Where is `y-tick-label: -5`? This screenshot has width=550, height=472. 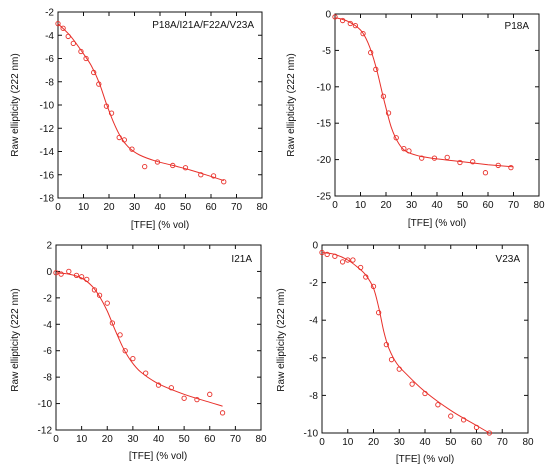
y-tick-label: -5 is located at coordinates (326, 51).